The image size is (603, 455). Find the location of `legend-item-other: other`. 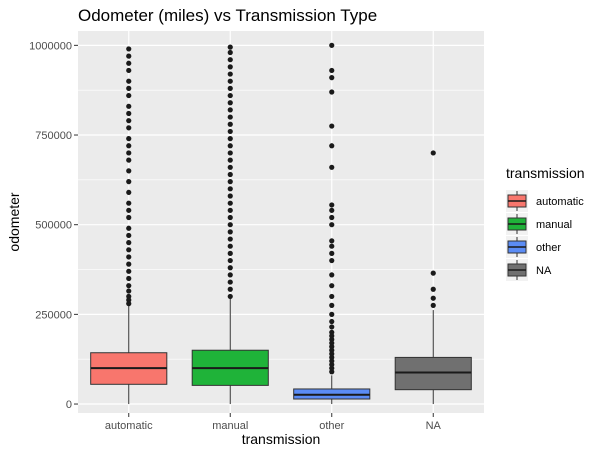

legend-item-other: other is located at coordinates (533, 247).